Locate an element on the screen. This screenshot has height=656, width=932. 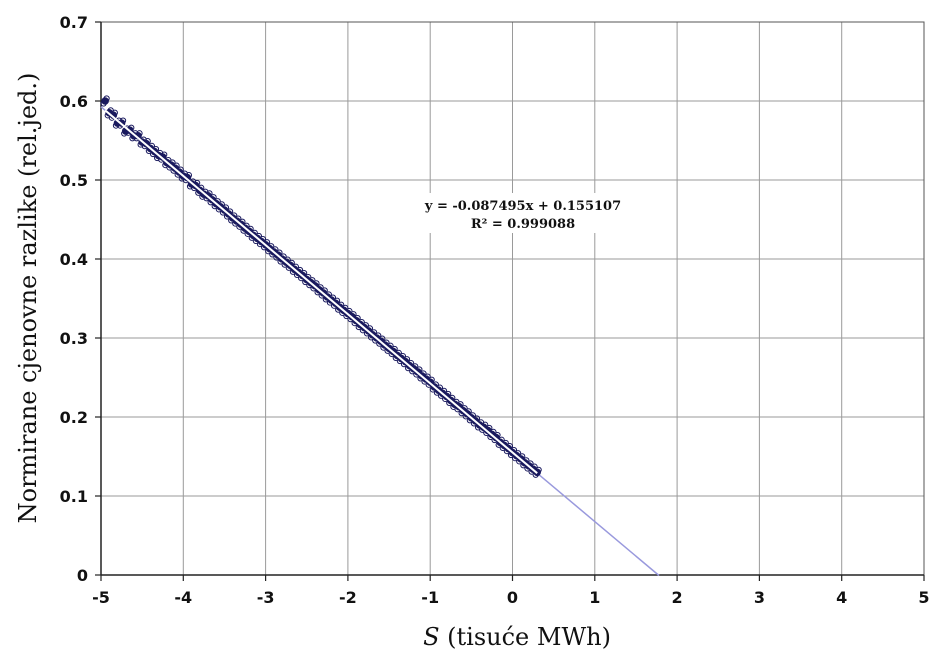
x-axis-title: S (tisuće MWh) is located at coordinates (517, 637).